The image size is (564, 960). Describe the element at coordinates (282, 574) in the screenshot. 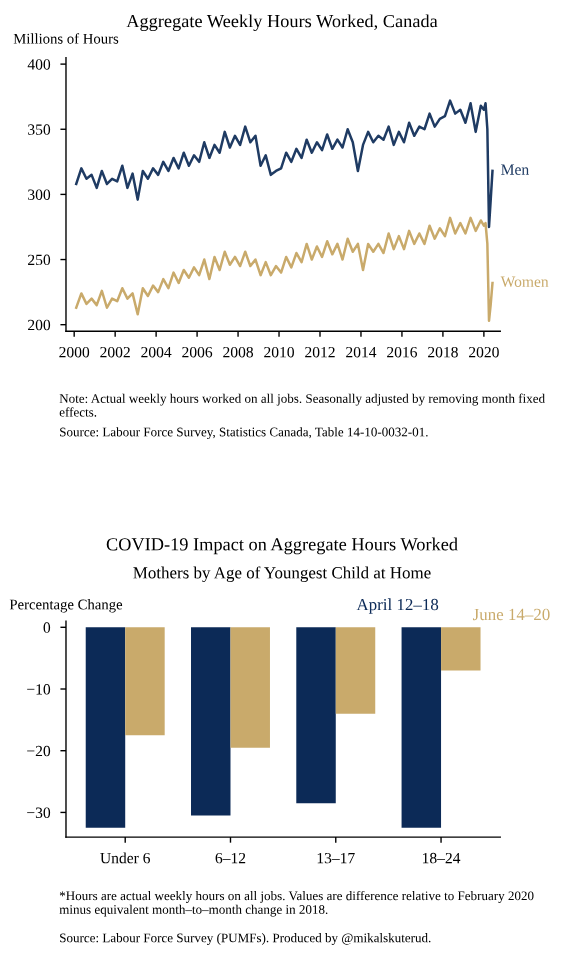

I see `chart-subtitle: Mothers by Age of Youngest Child at Home` at that location.